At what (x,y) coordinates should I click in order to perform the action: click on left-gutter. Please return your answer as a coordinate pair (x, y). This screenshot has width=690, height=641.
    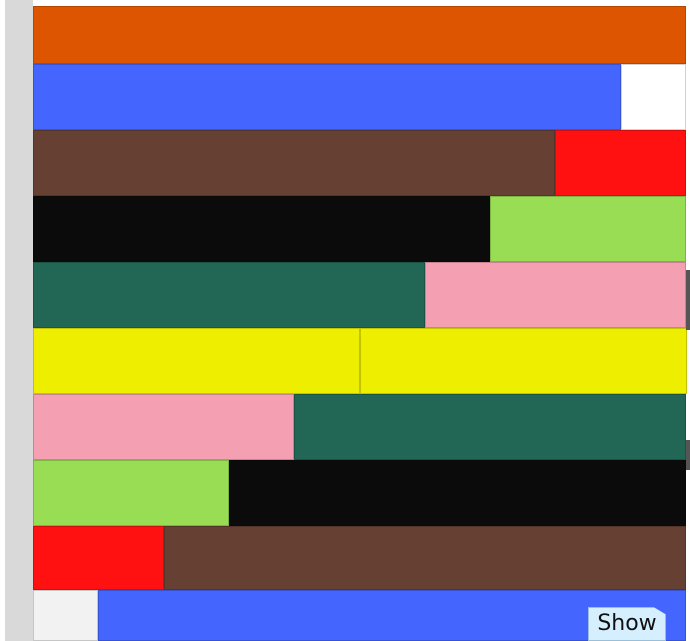
    Looking at the image, I should click on (19, 320).